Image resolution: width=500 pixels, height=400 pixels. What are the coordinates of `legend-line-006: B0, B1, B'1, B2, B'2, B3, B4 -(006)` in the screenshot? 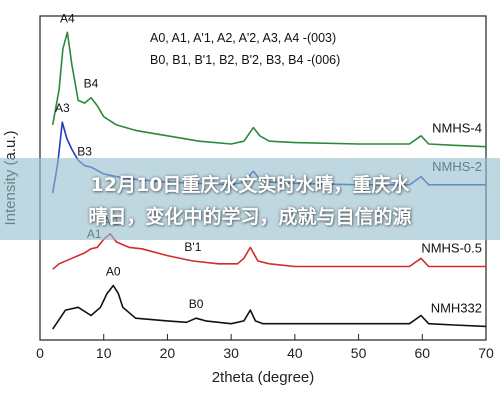 It's located at (245, 60).